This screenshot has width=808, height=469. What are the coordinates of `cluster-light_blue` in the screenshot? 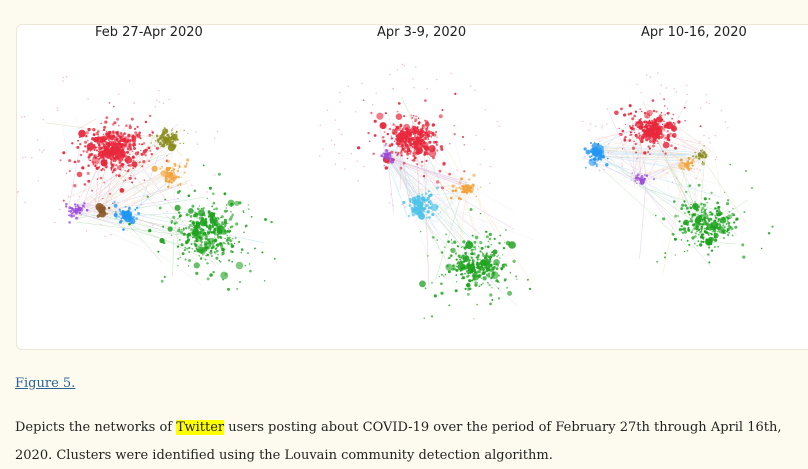 It's located at (421, 203).